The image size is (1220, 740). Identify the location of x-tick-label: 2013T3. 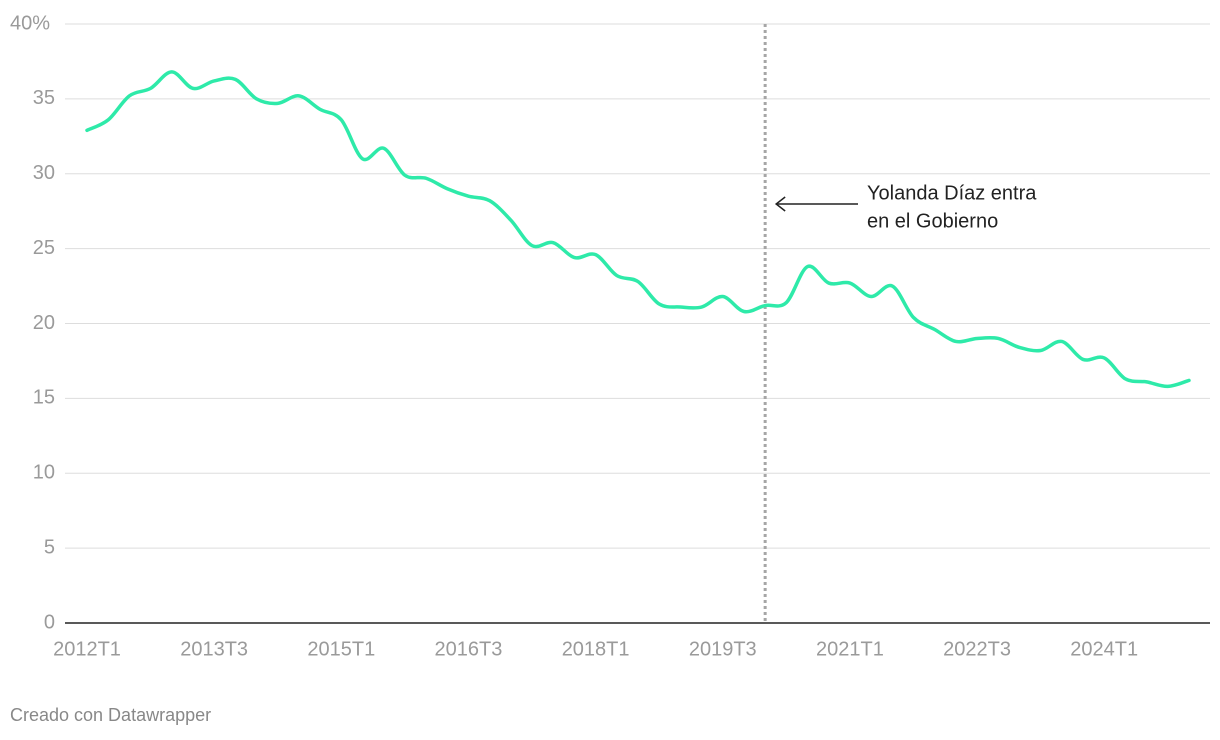
(214, 649).